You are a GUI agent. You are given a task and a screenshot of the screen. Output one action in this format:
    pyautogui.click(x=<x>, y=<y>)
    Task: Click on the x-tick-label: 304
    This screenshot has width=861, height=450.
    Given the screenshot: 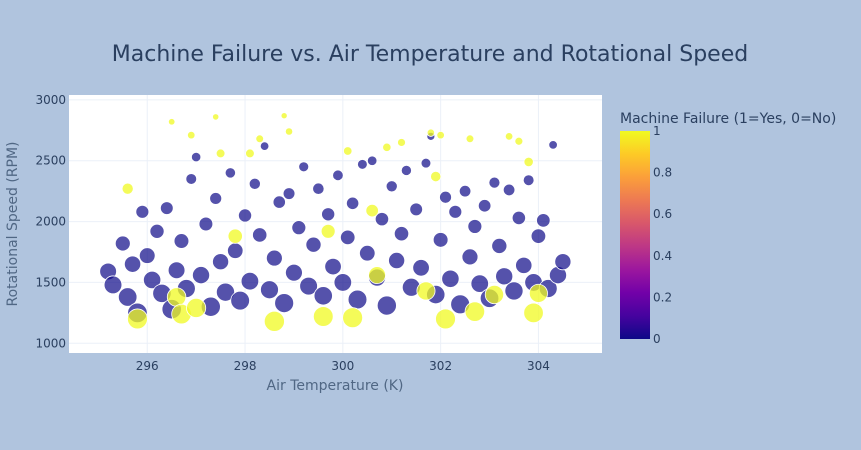 What is the action you would take?
    pyautogui.click(x=538, y=366)
    